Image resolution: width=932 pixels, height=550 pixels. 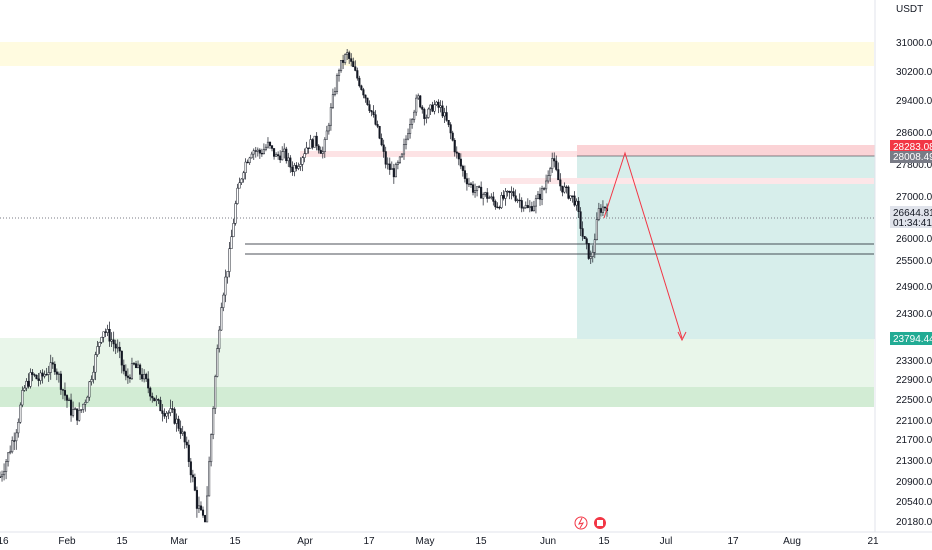 I want to click on entry-price: 28008.49, so click(x=912, y=157).